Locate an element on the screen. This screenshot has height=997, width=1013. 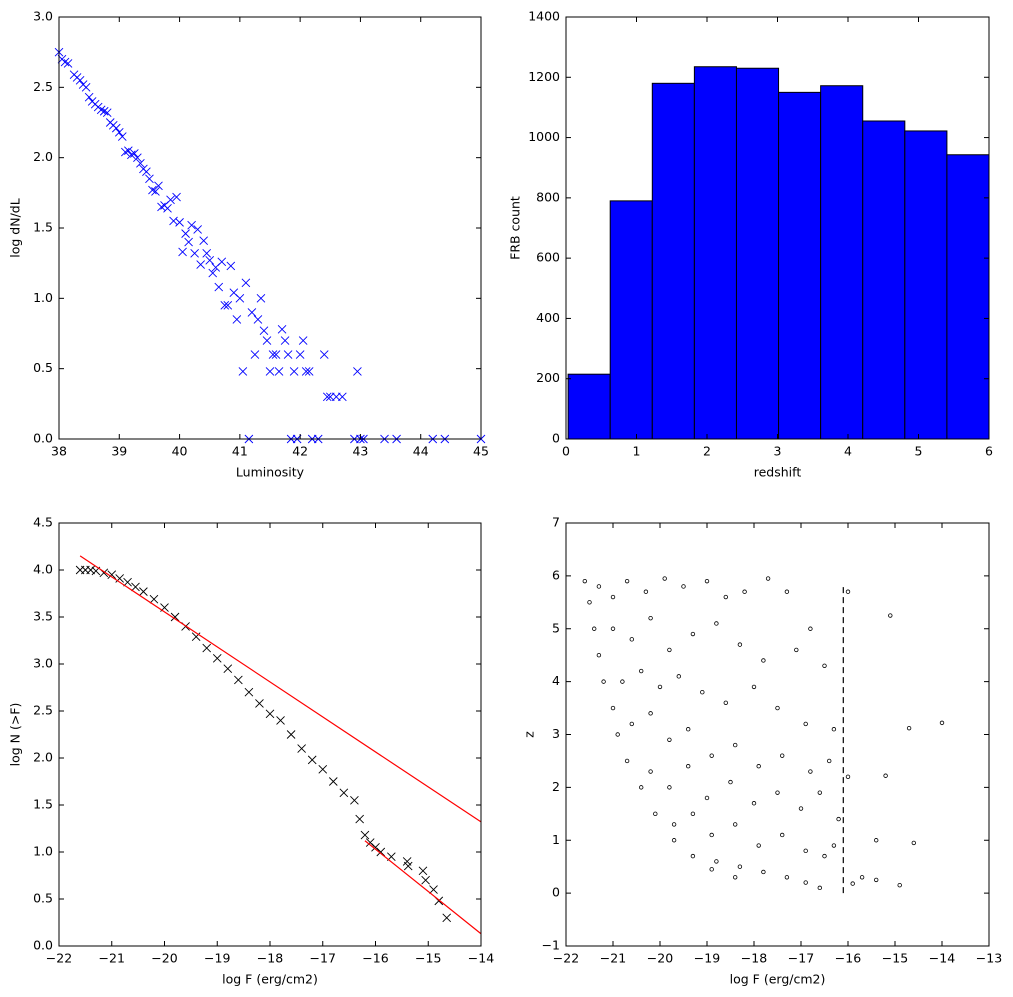
x-tick-label: 38 is located at coordinates (59, 451).